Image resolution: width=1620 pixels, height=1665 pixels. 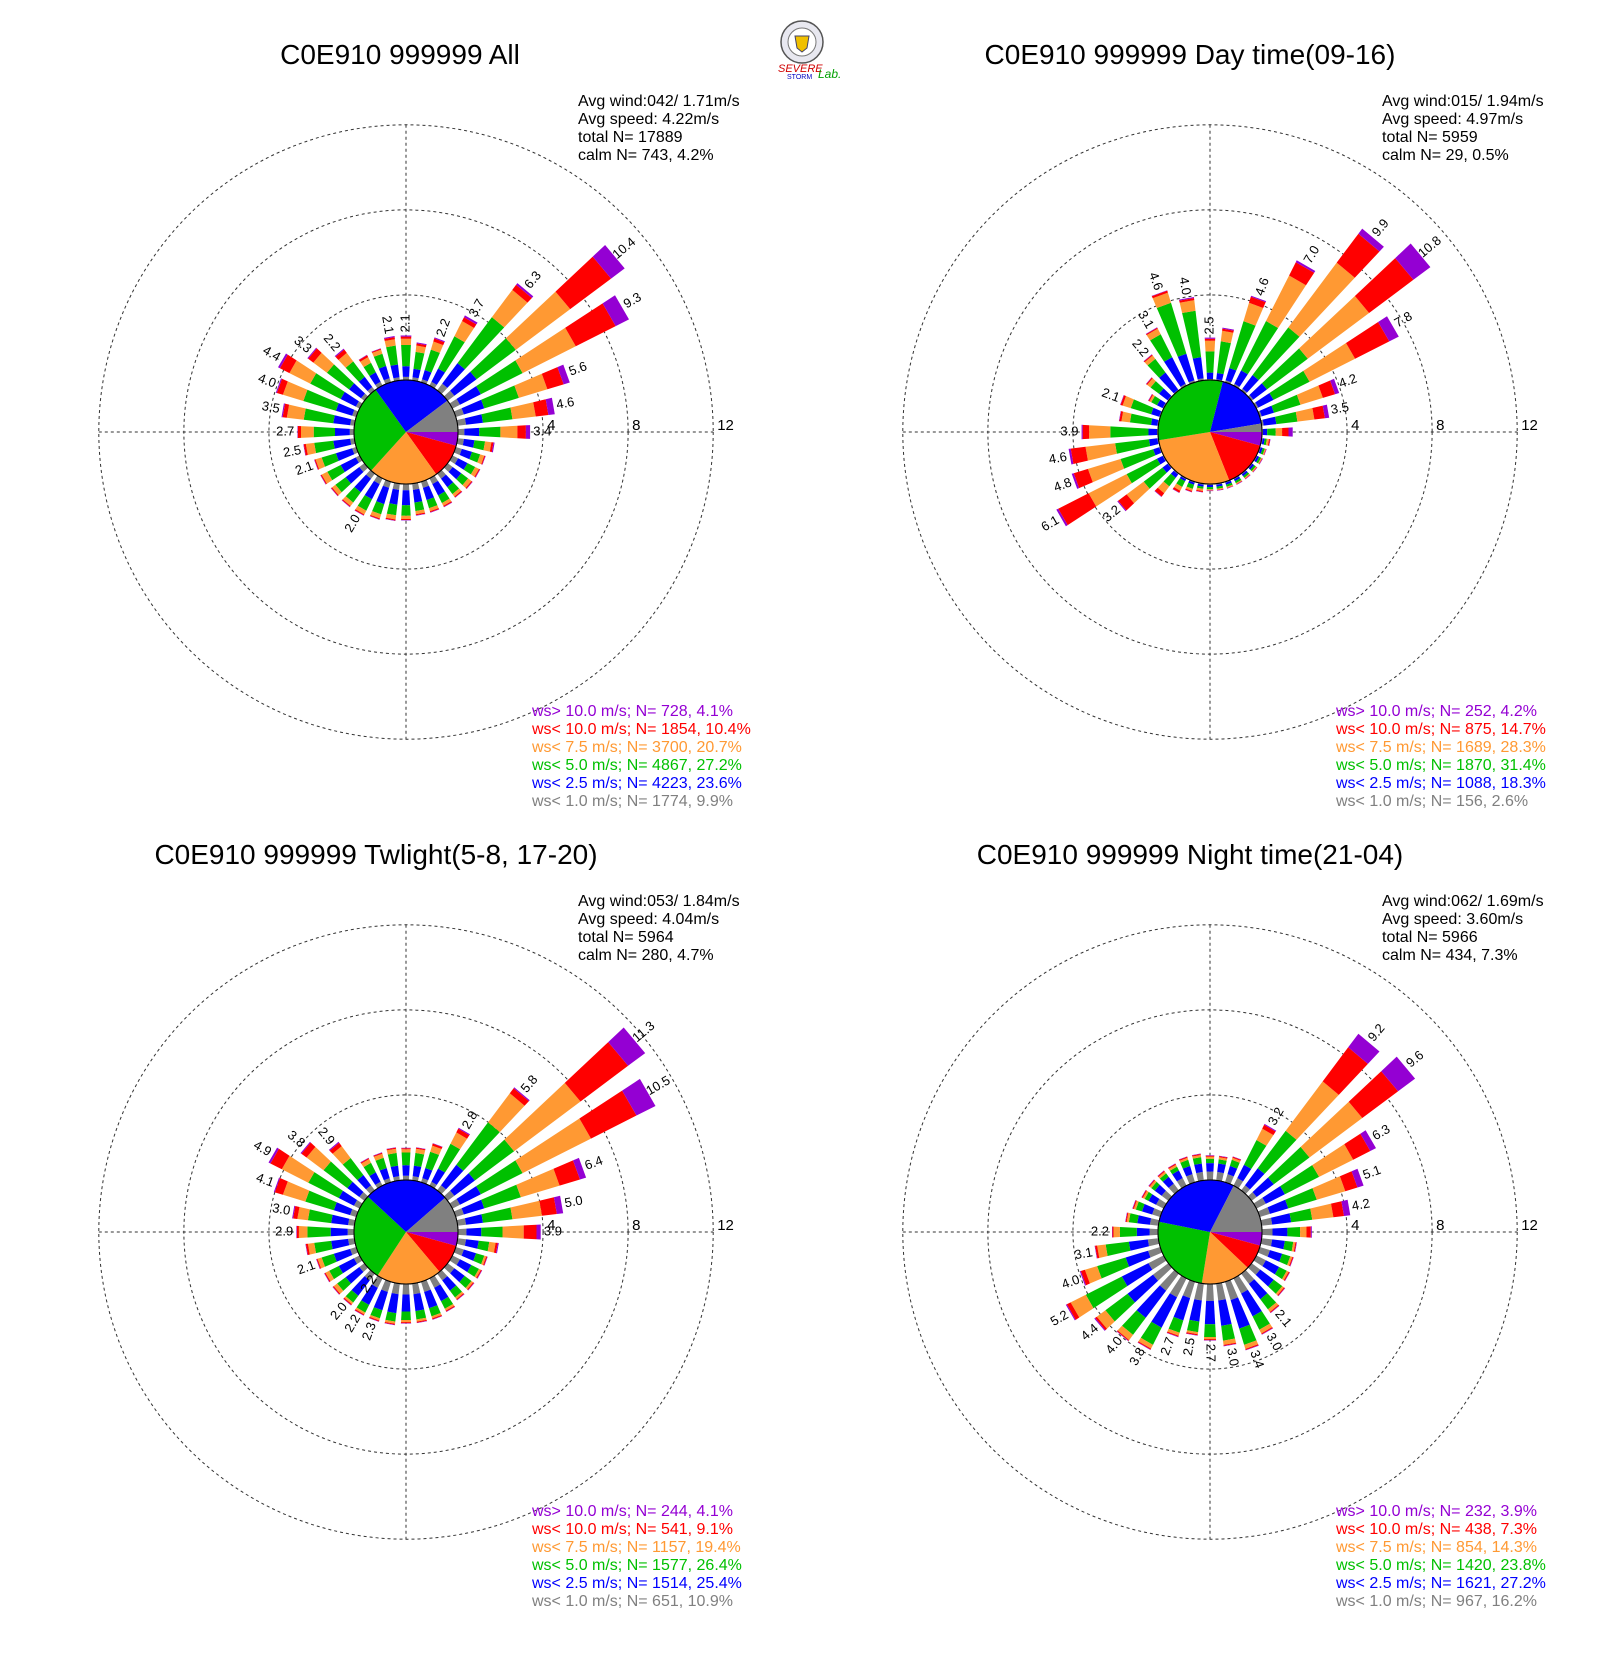 What do you see at coordinates (648, 919) in the screenshot?
I see `stats-line: Avg speed: 4.04m/s` at bounding box center [648, 919].